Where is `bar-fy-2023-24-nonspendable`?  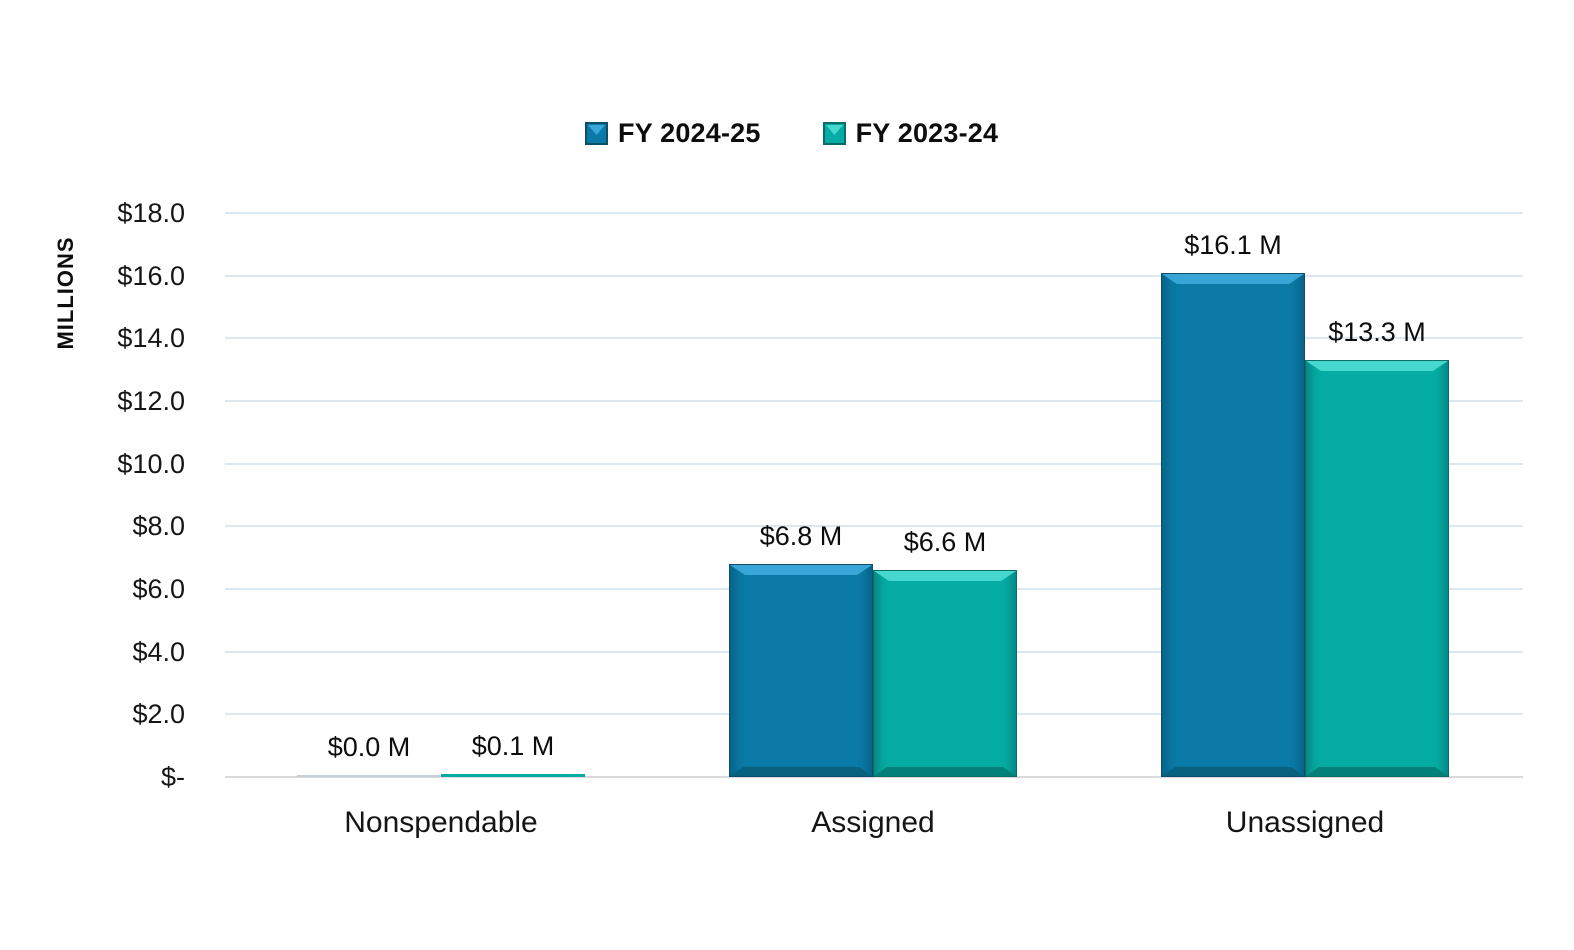 bar-fy-2023-24-nonspendable is located at coordinates (513, 775).